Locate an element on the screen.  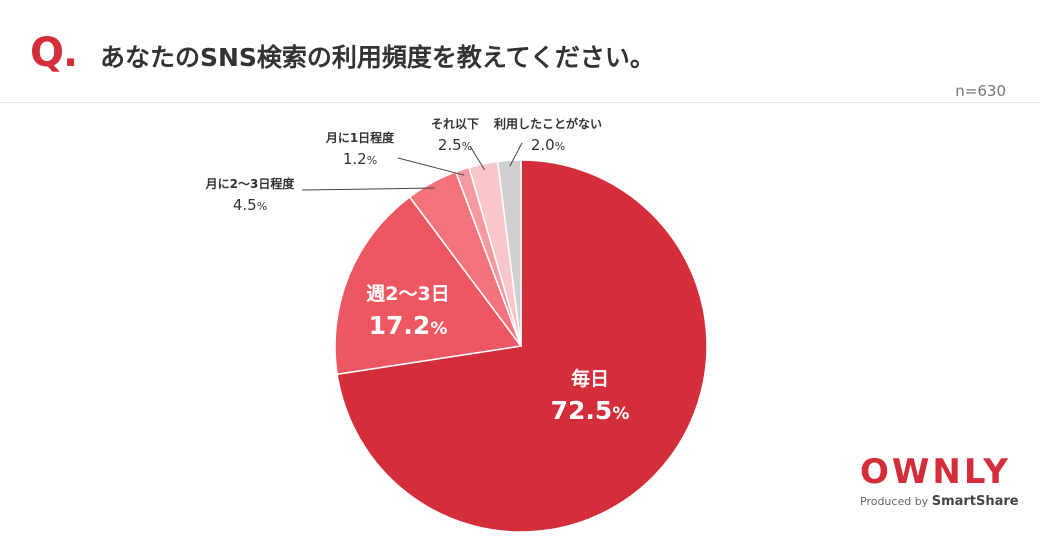
slice-label-5: それ以下 is located at coordinates (455, 124).